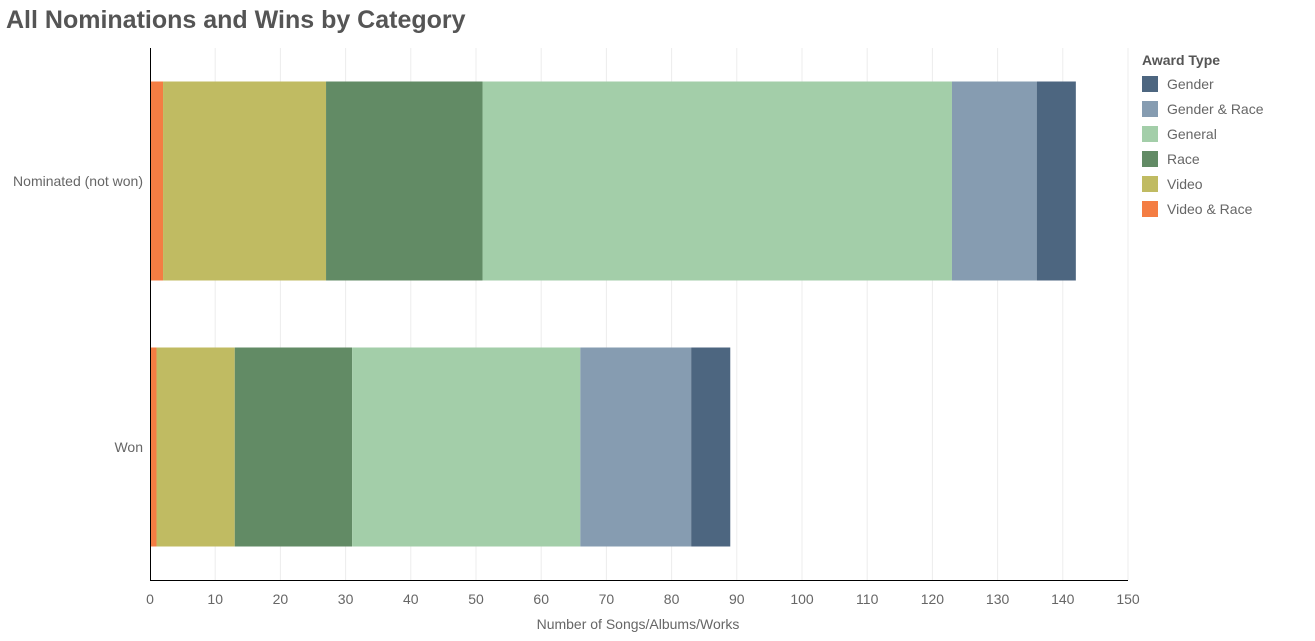  What do you see at coordinates (150, 599) in the screenshot?
I see `x-tick-label: 0` at bounding box center [150, 599].